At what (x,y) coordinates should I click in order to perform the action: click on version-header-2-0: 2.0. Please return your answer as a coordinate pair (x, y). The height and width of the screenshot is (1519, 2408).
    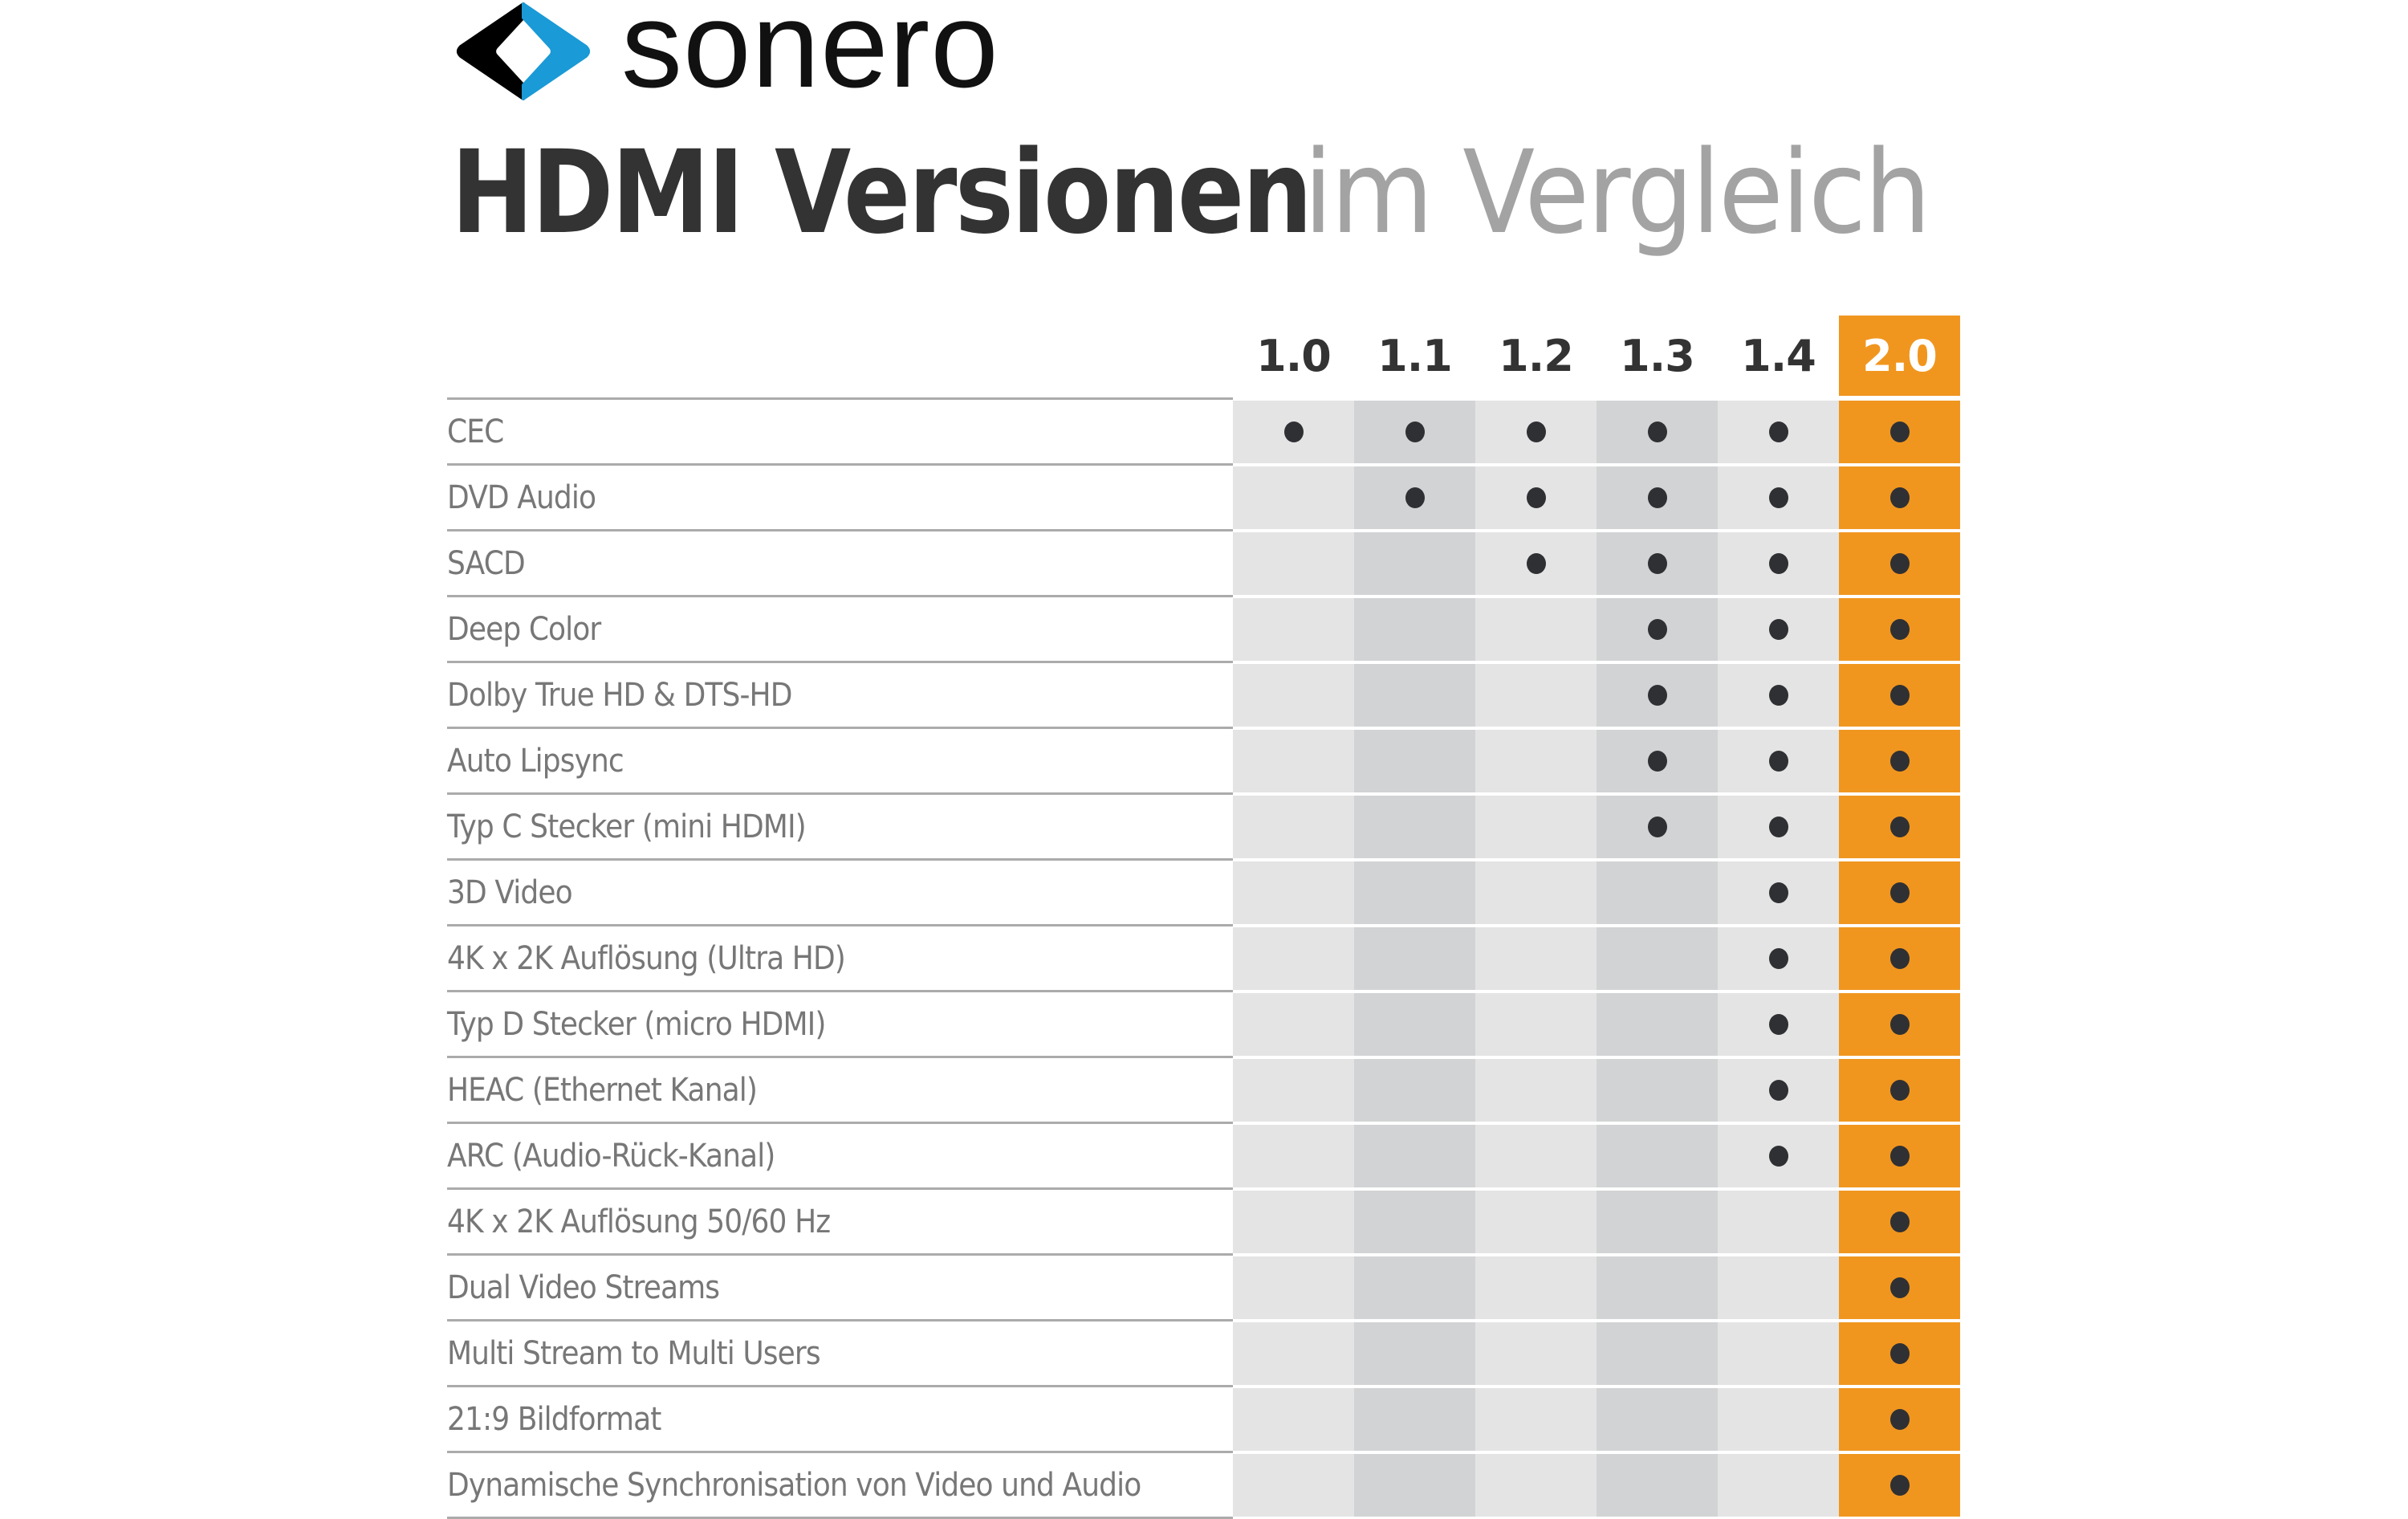
    Looking at the image, I should click on (1899, 356).